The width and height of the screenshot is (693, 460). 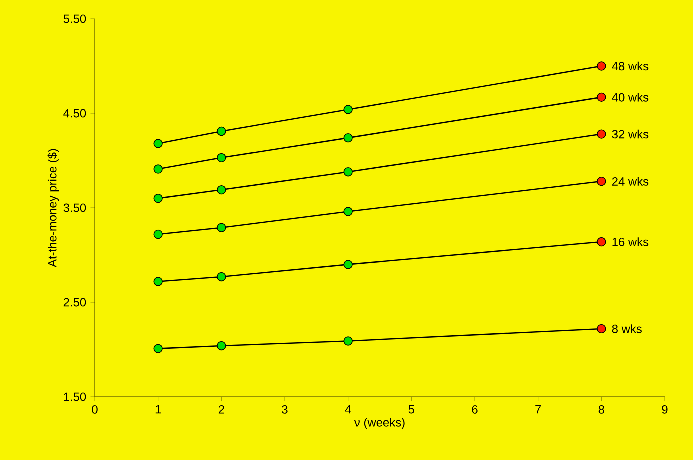 I want to click on series-label: 24 wks, so click(x=630, y=181).